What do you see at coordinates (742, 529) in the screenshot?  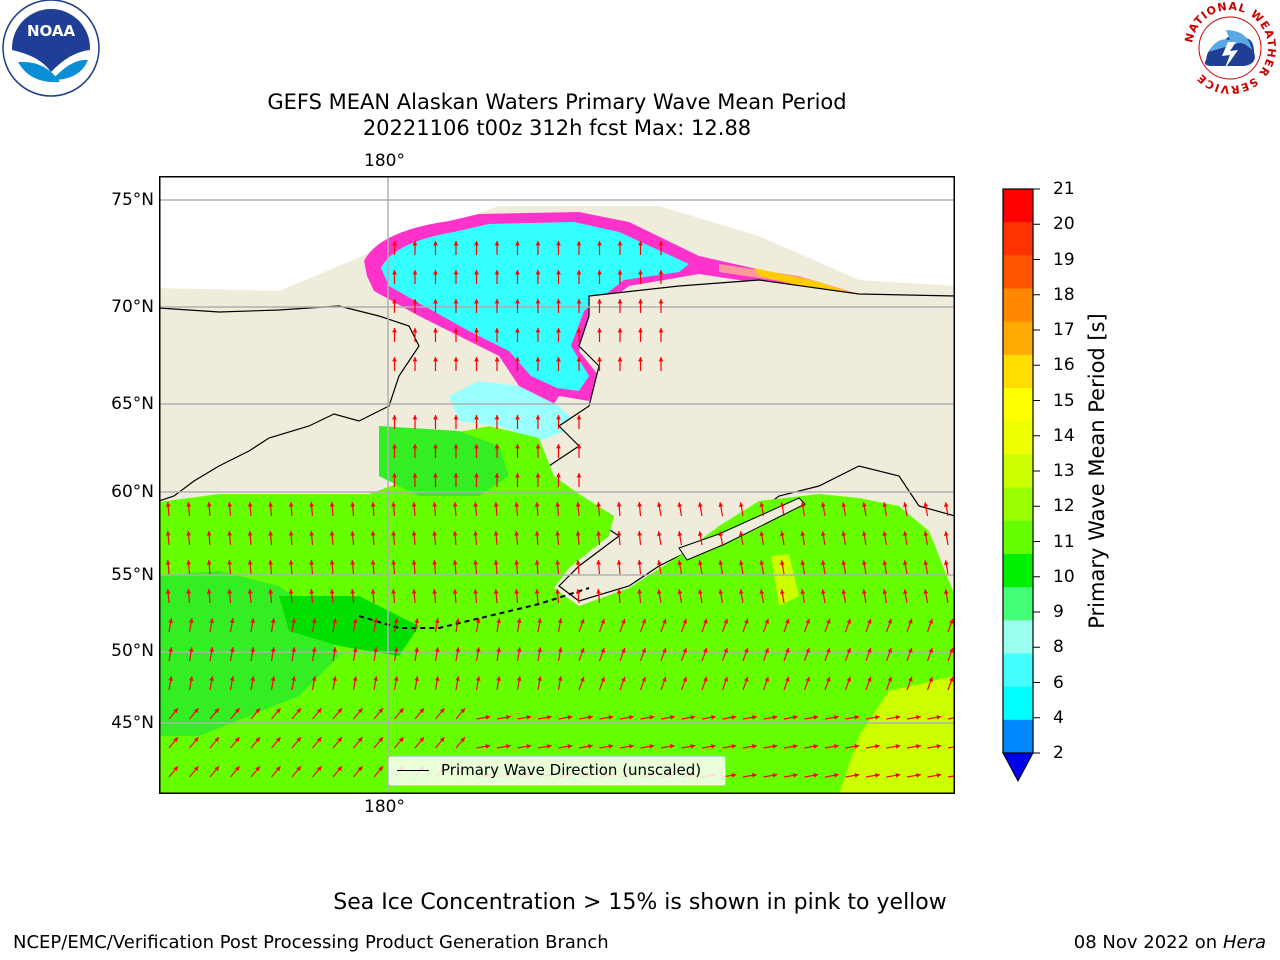 I see `alaska-peninsula` at bounding box center [742, 529].